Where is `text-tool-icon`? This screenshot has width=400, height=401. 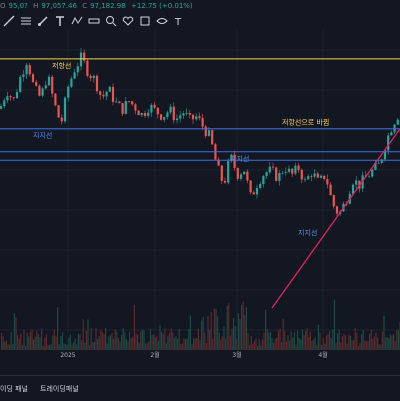 text-tool-icon is located at coordinates (60, 21).